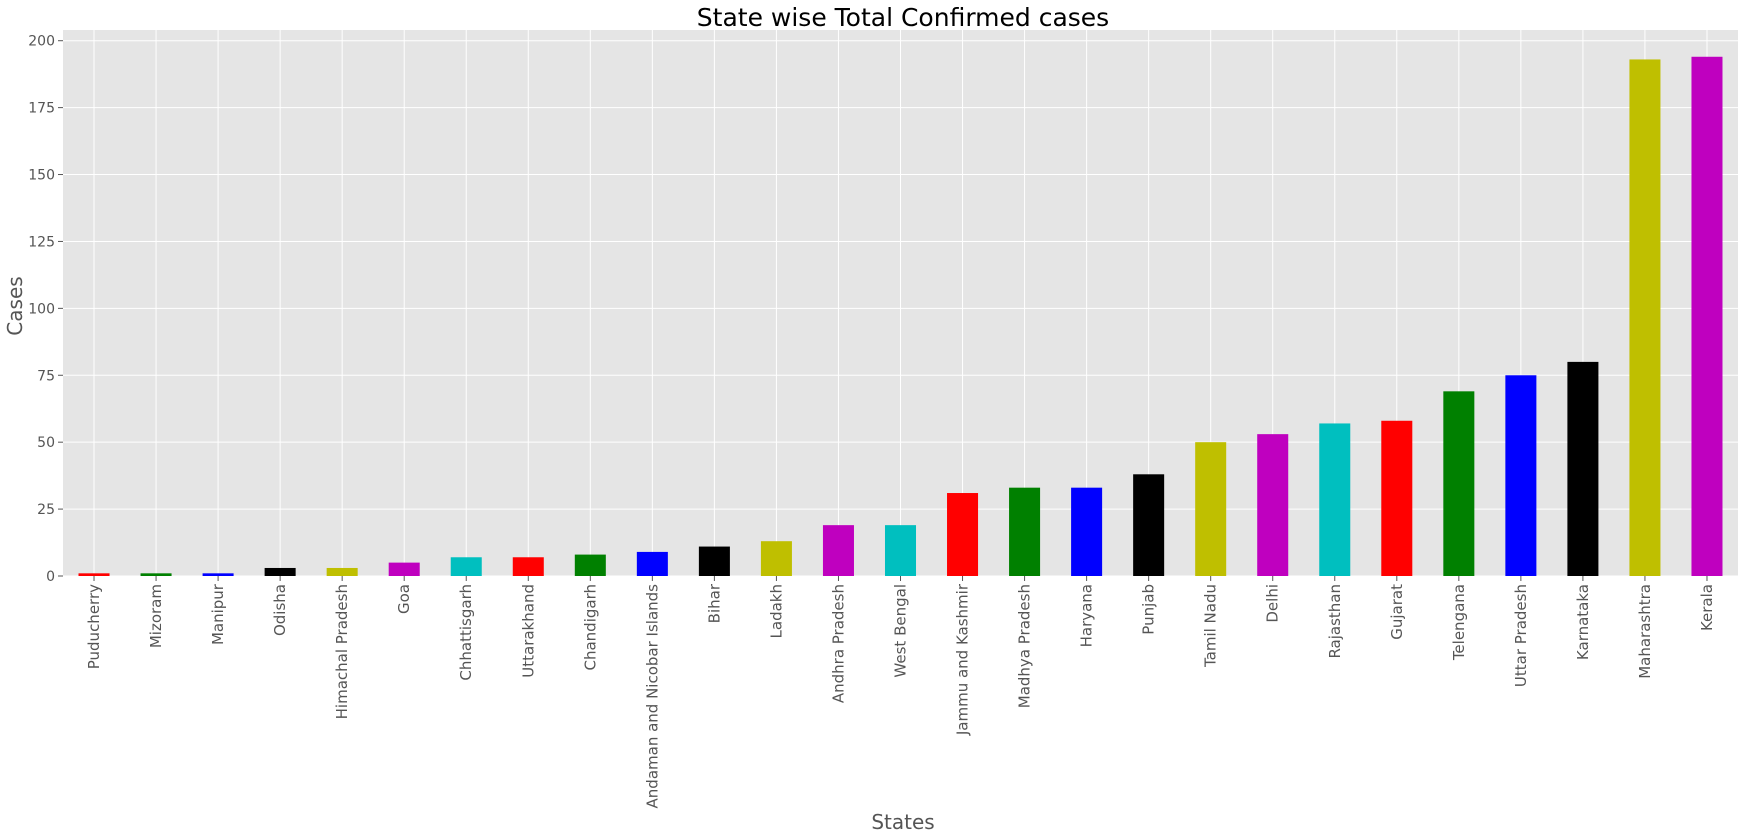 The image size is (1748, 838). Describe the element at coordinates (1397, 612) in the screenshot. I see `x-tick-label: Gujarat` at that location.